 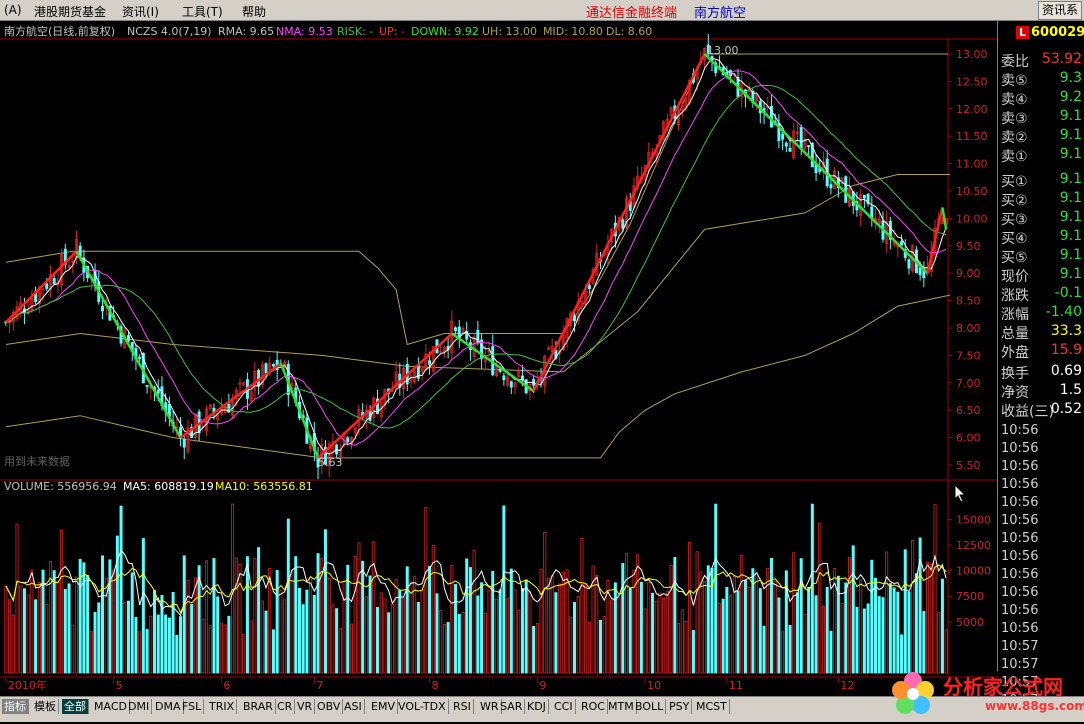 I want to click on tab-fsl: FSL, so click(x=192, y=706).